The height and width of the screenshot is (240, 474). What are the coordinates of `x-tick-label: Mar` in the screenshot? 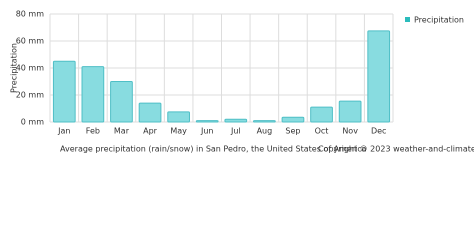 It's located at (122, 131).